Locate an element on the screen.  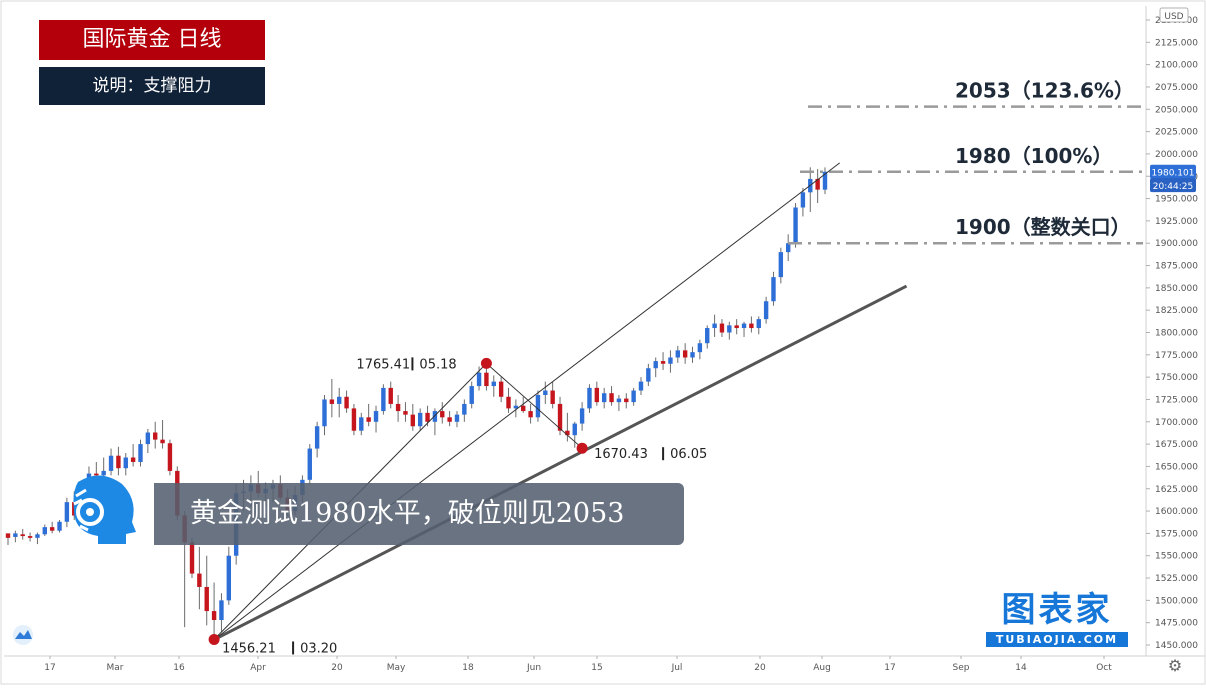
x-tick-label: Aug is located at coordinates (822, 668).